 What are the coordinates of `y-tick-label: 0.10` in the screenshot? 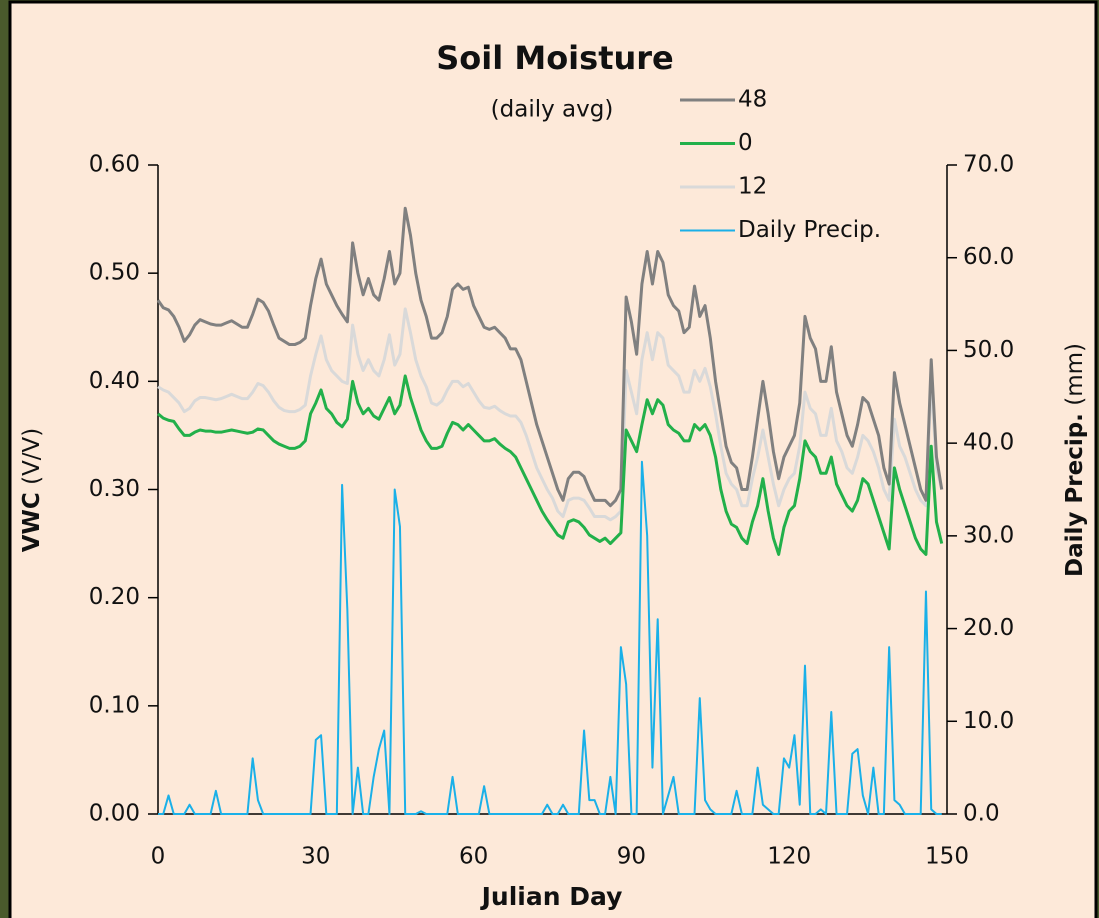 It's located at (114, 705).